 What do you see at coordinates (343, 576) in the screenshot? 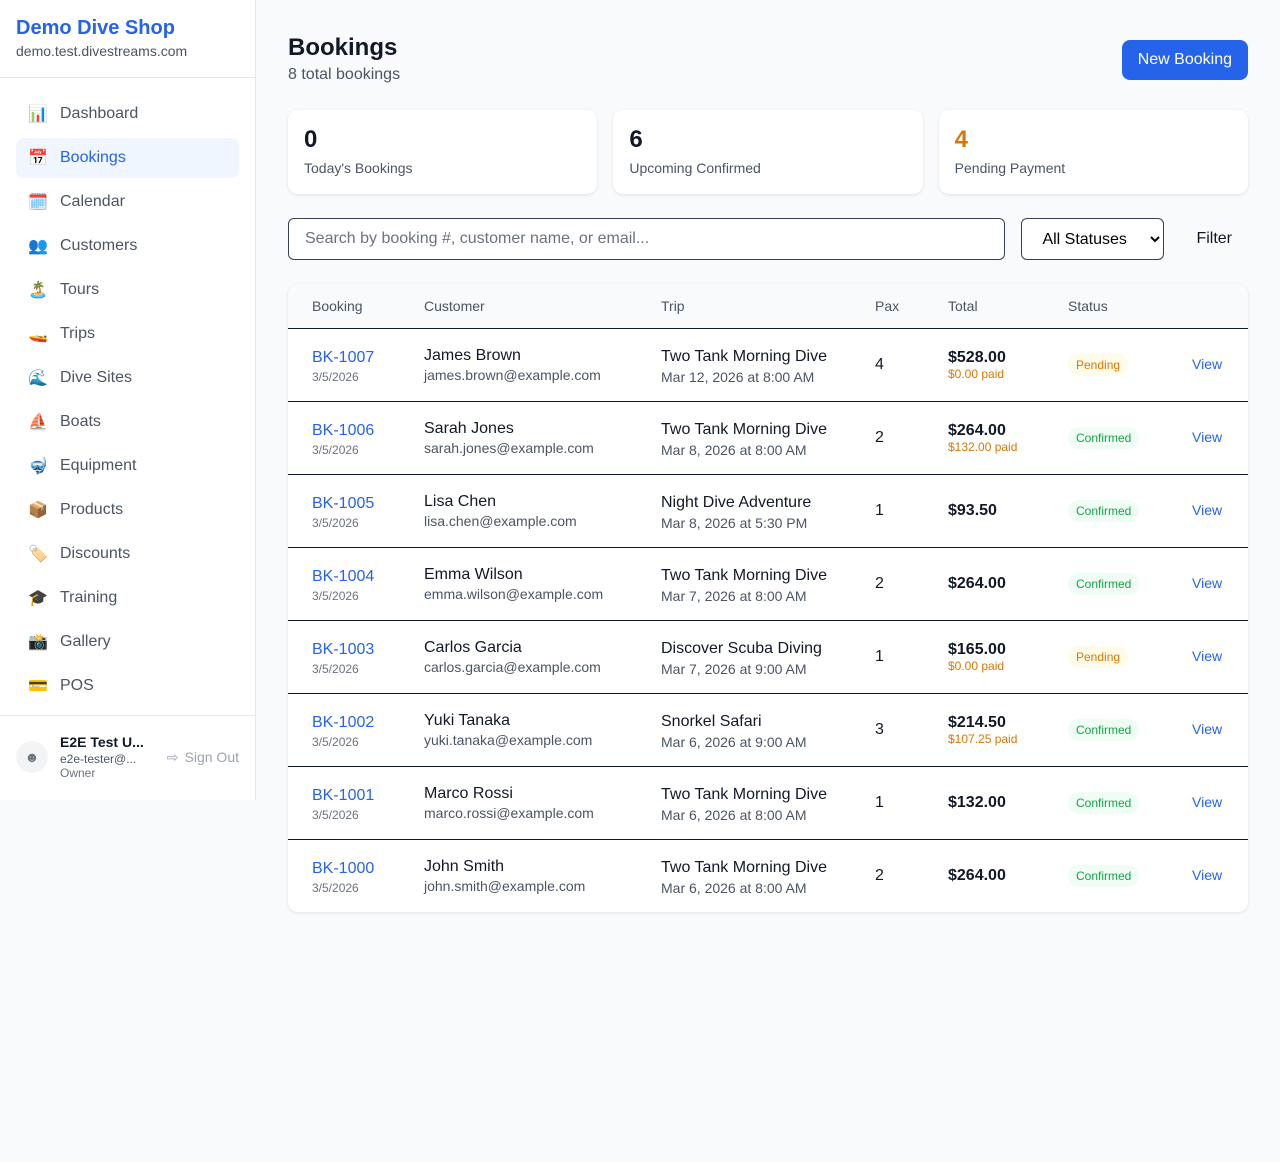
I see `booking-link: BK-1004` at bounding box center [343, 576].